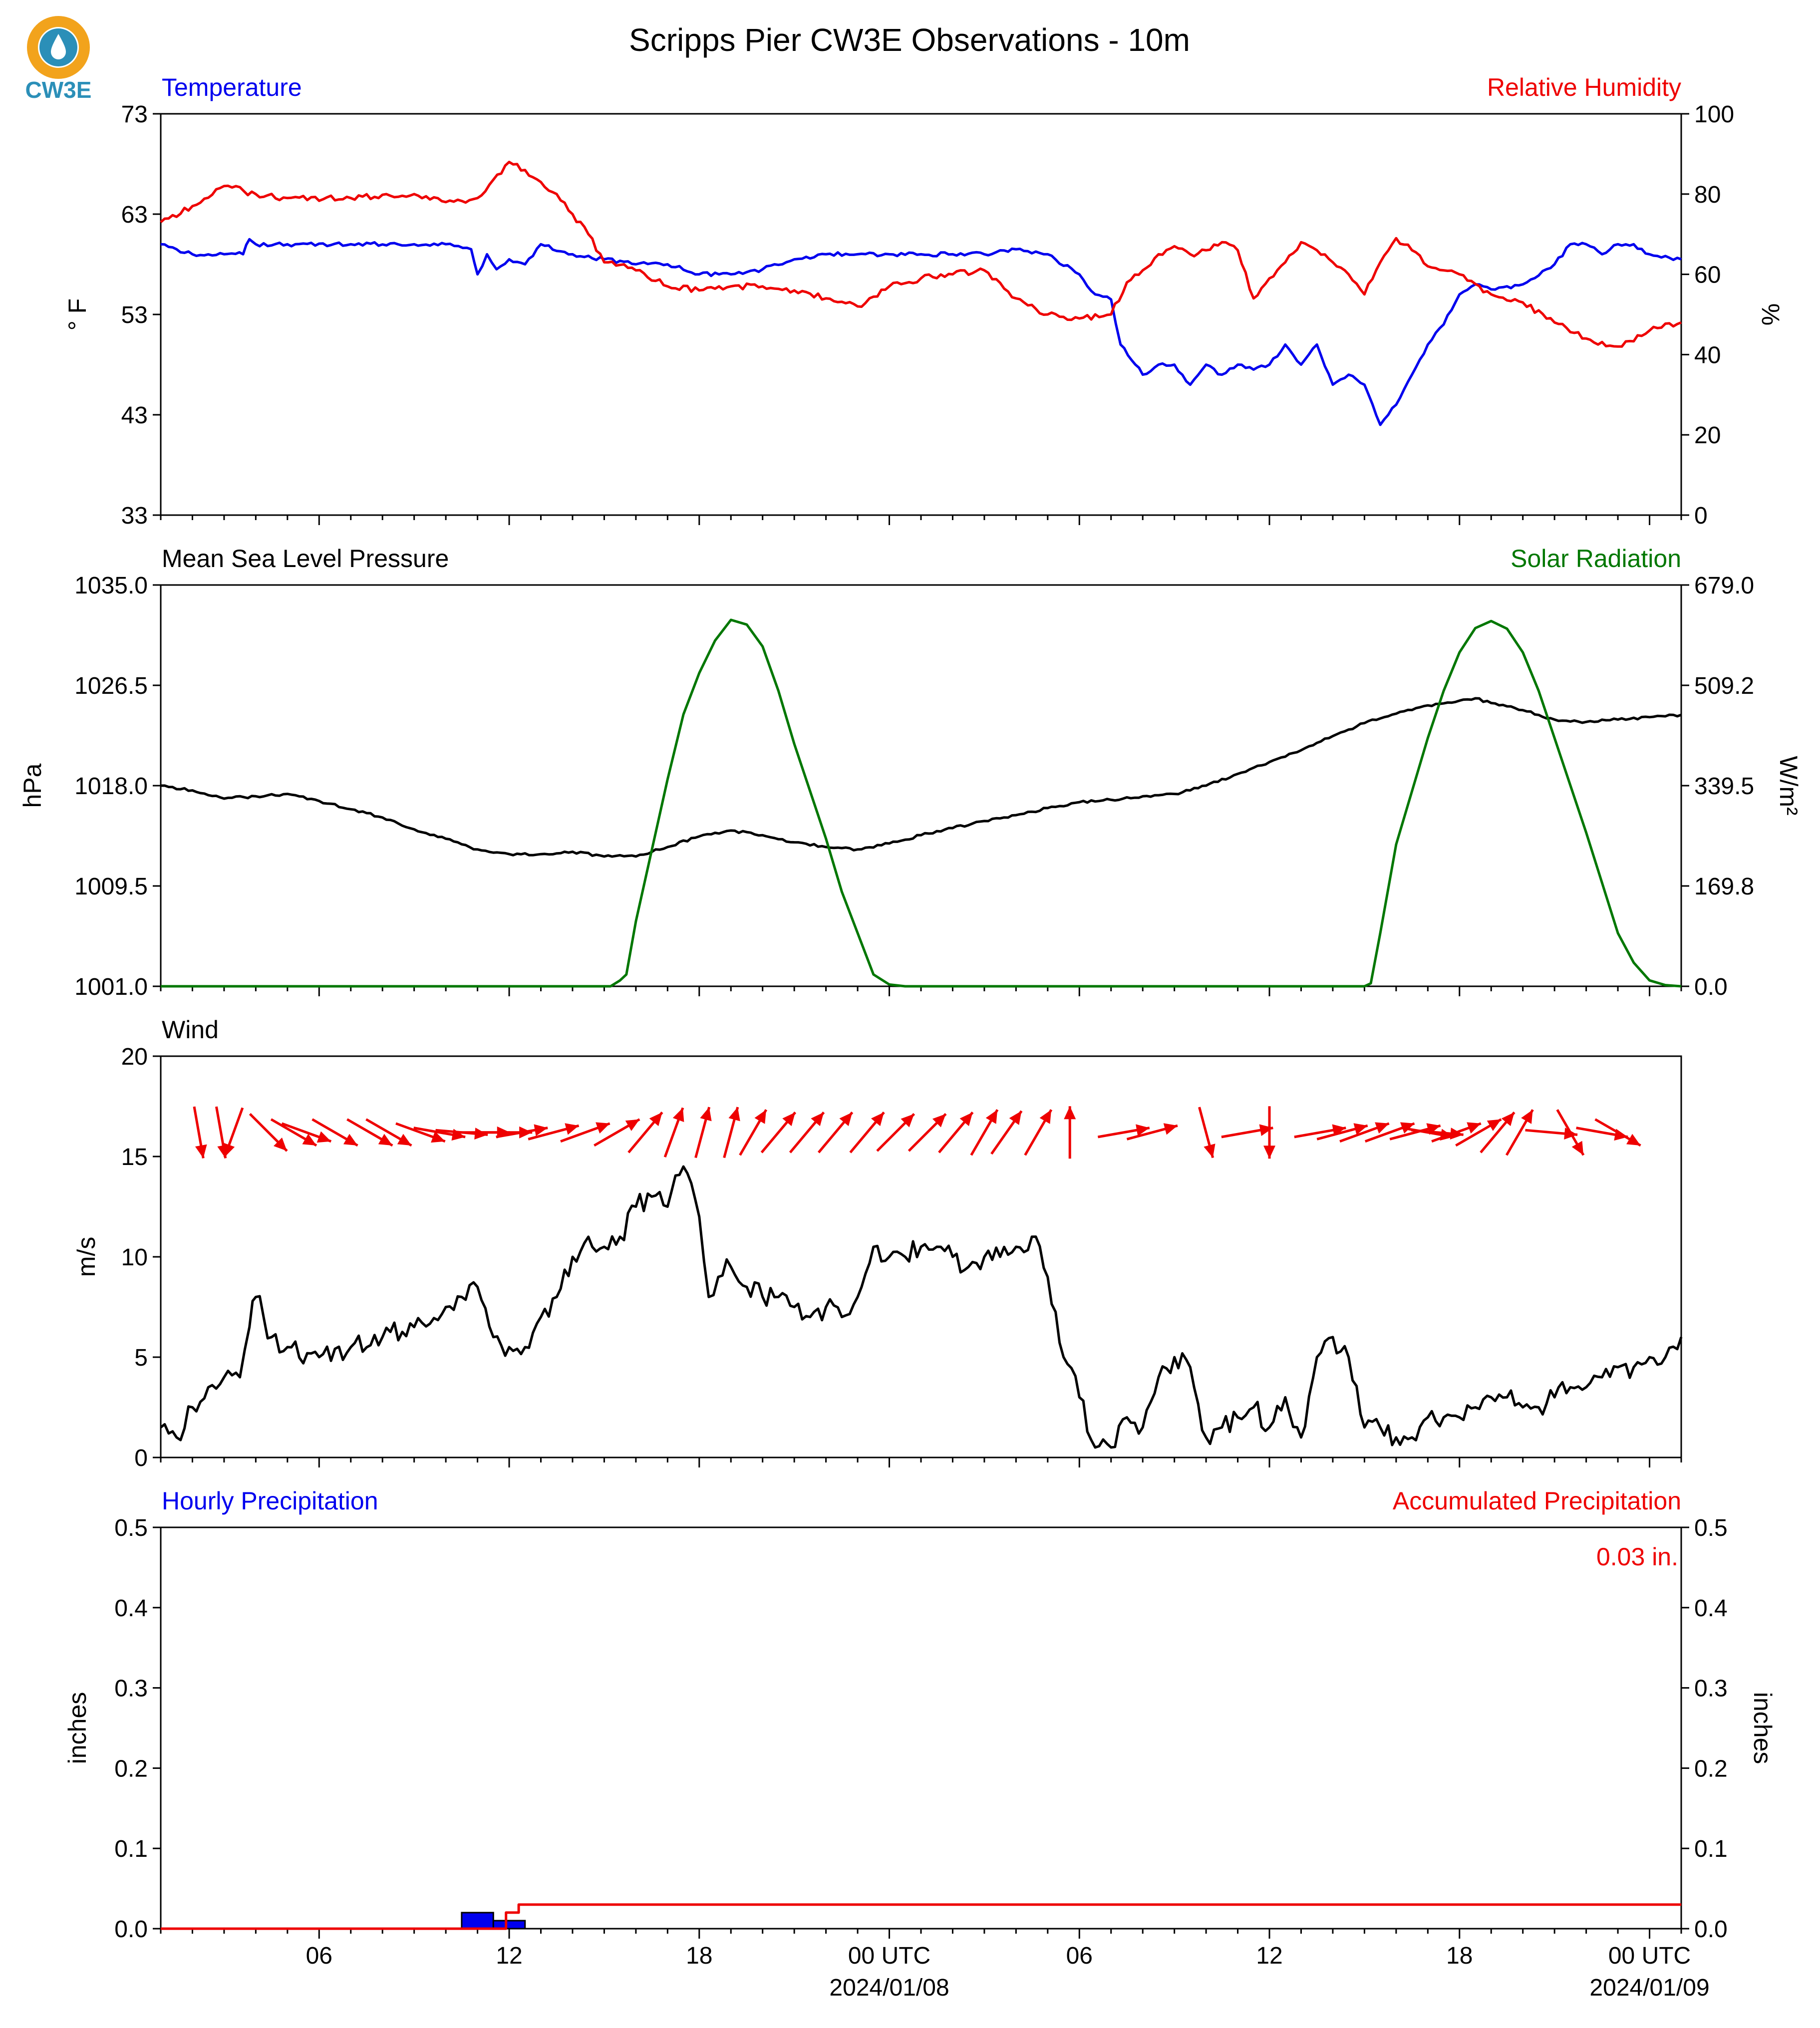 Image resolution: width=1820 pixels, height=2028 pixels. Describe the element at coordinates (1724, 786) in the screenshot. I see `right-y-tick-label: 339.5` at that location.